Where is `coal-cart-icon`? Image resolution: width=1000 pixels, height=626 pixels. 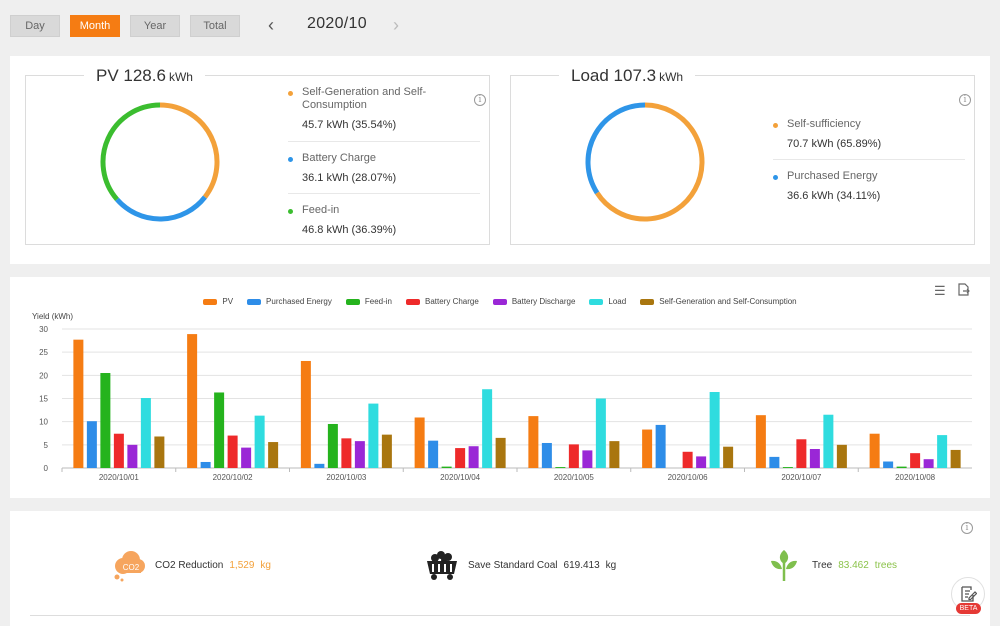
coal-cart-icon is located at coordinates (442, 565).